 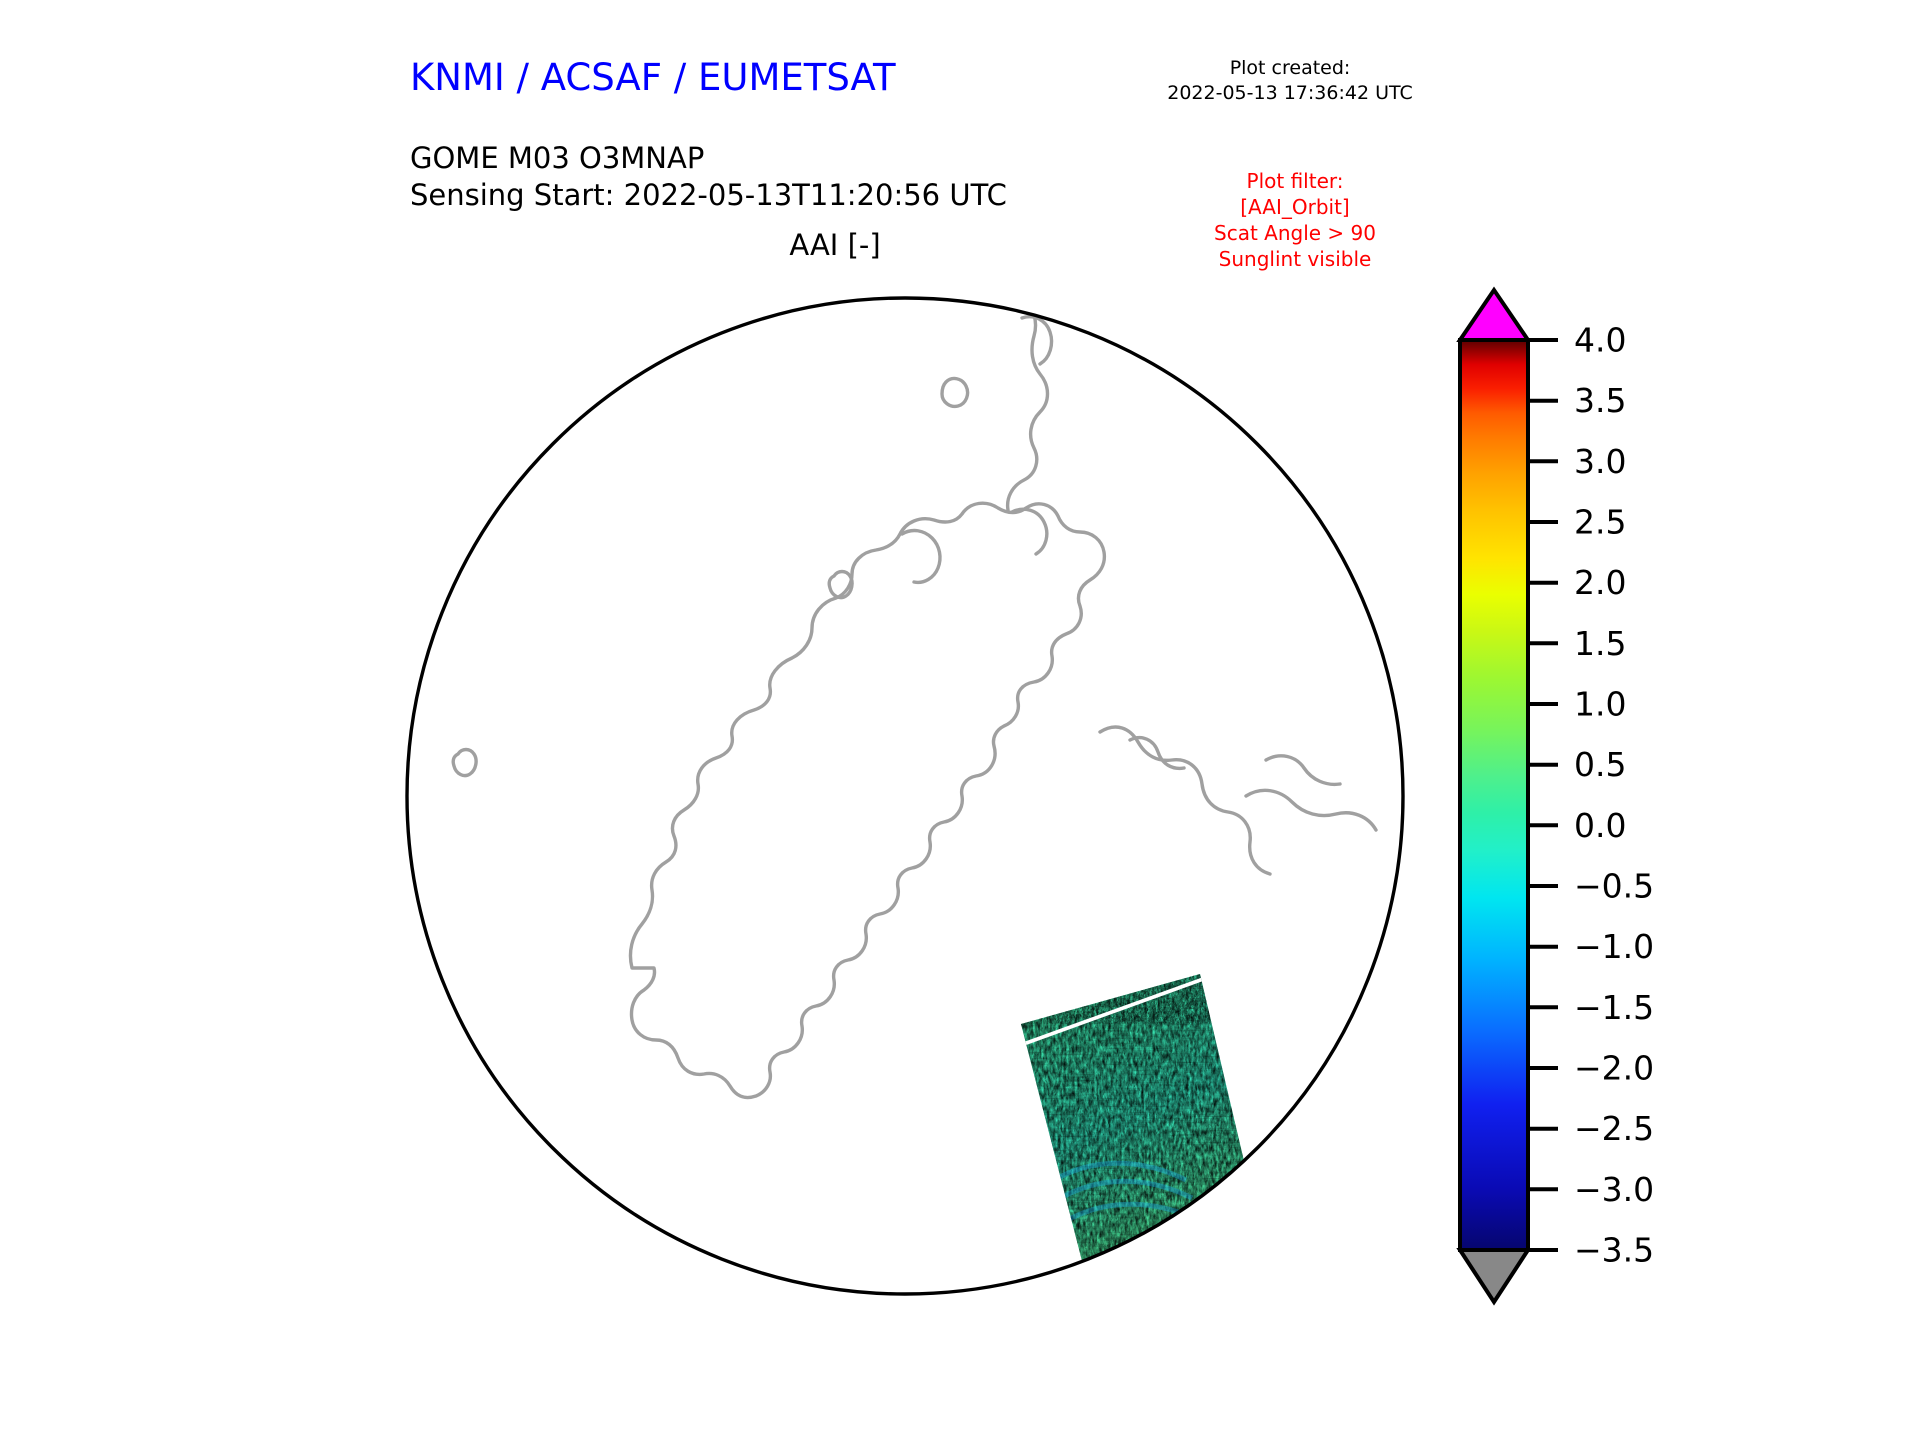 I want to click on colorbar-tick-label: 4.0, so click(x=1600, y=340).